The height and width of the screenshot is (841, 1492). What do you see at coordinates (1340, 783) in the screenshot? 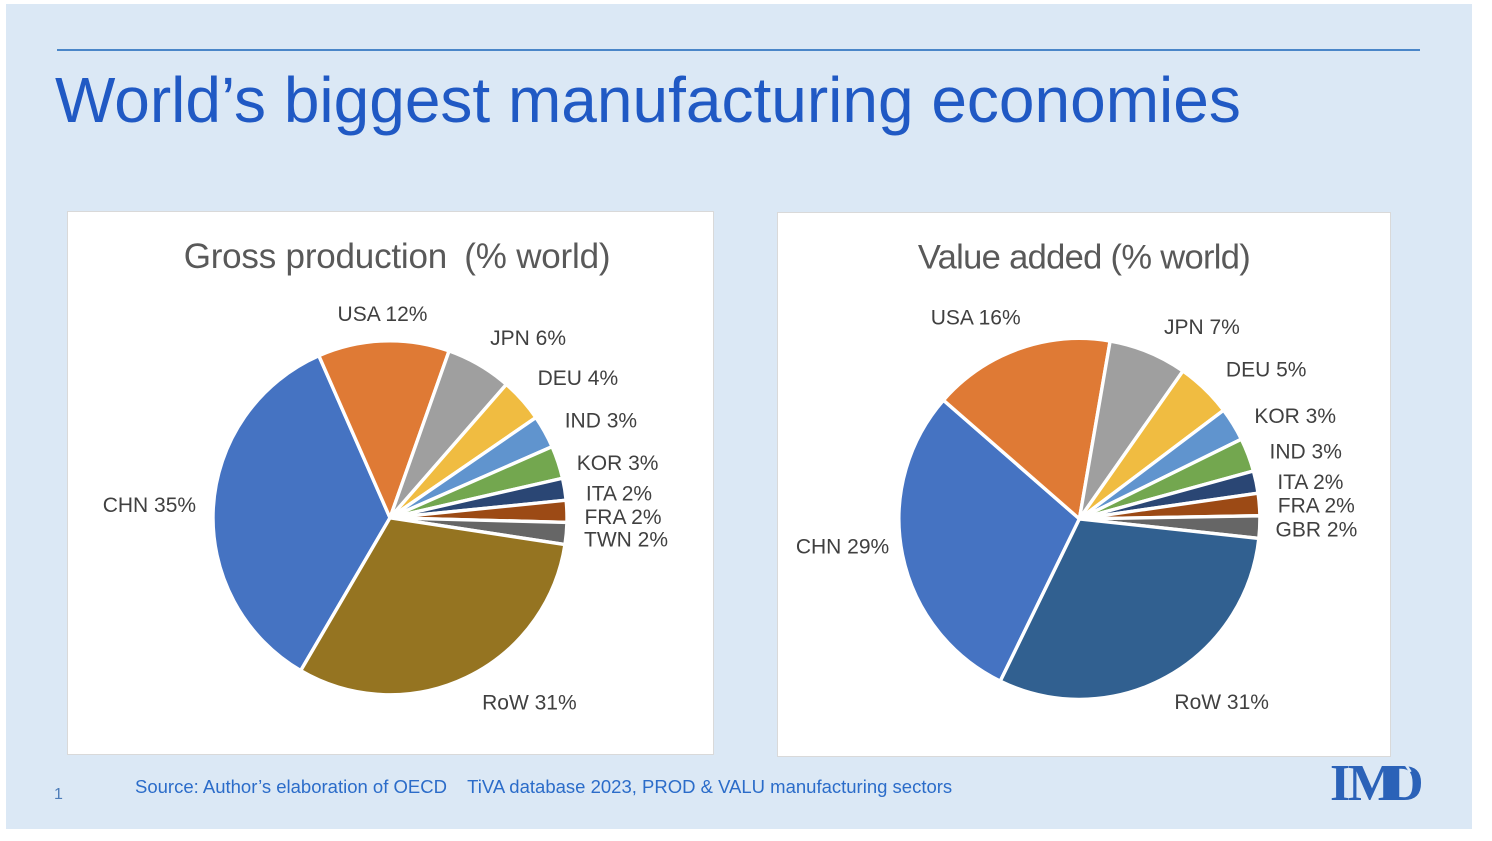
I see `svg-text: I` at bounding box center [1340, 783].